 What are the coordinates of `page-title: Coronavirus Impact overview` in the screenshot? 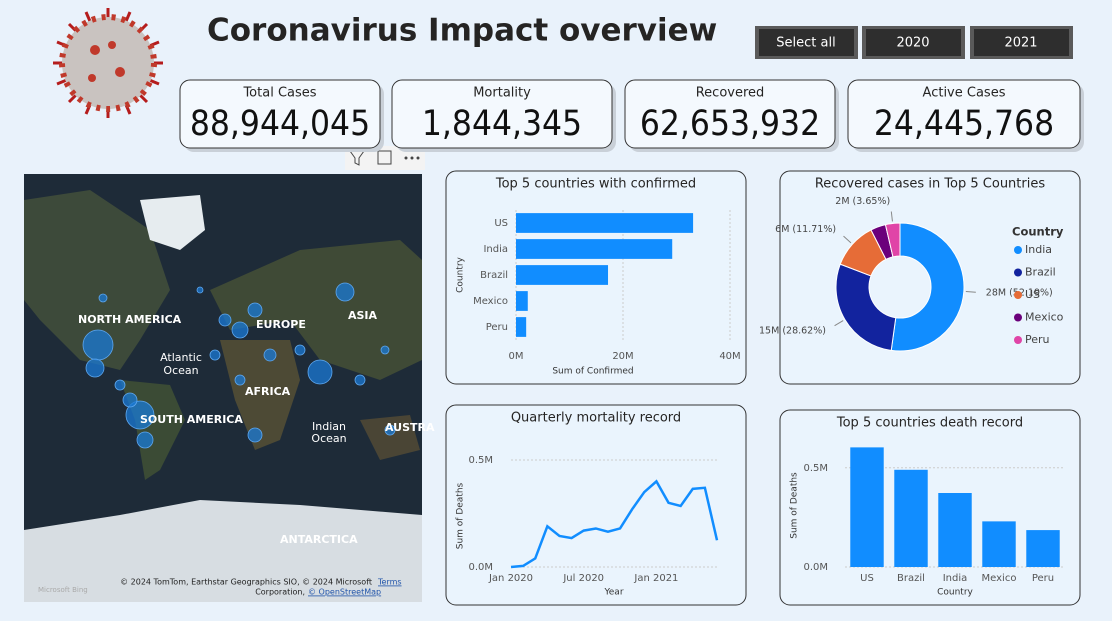 It's located at (462, 31).